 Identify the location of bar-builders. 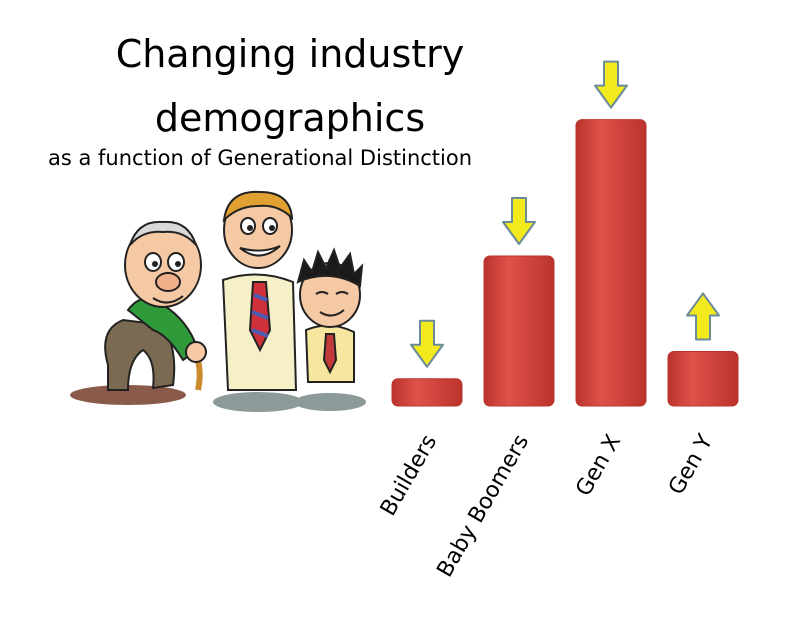
(427, 392).